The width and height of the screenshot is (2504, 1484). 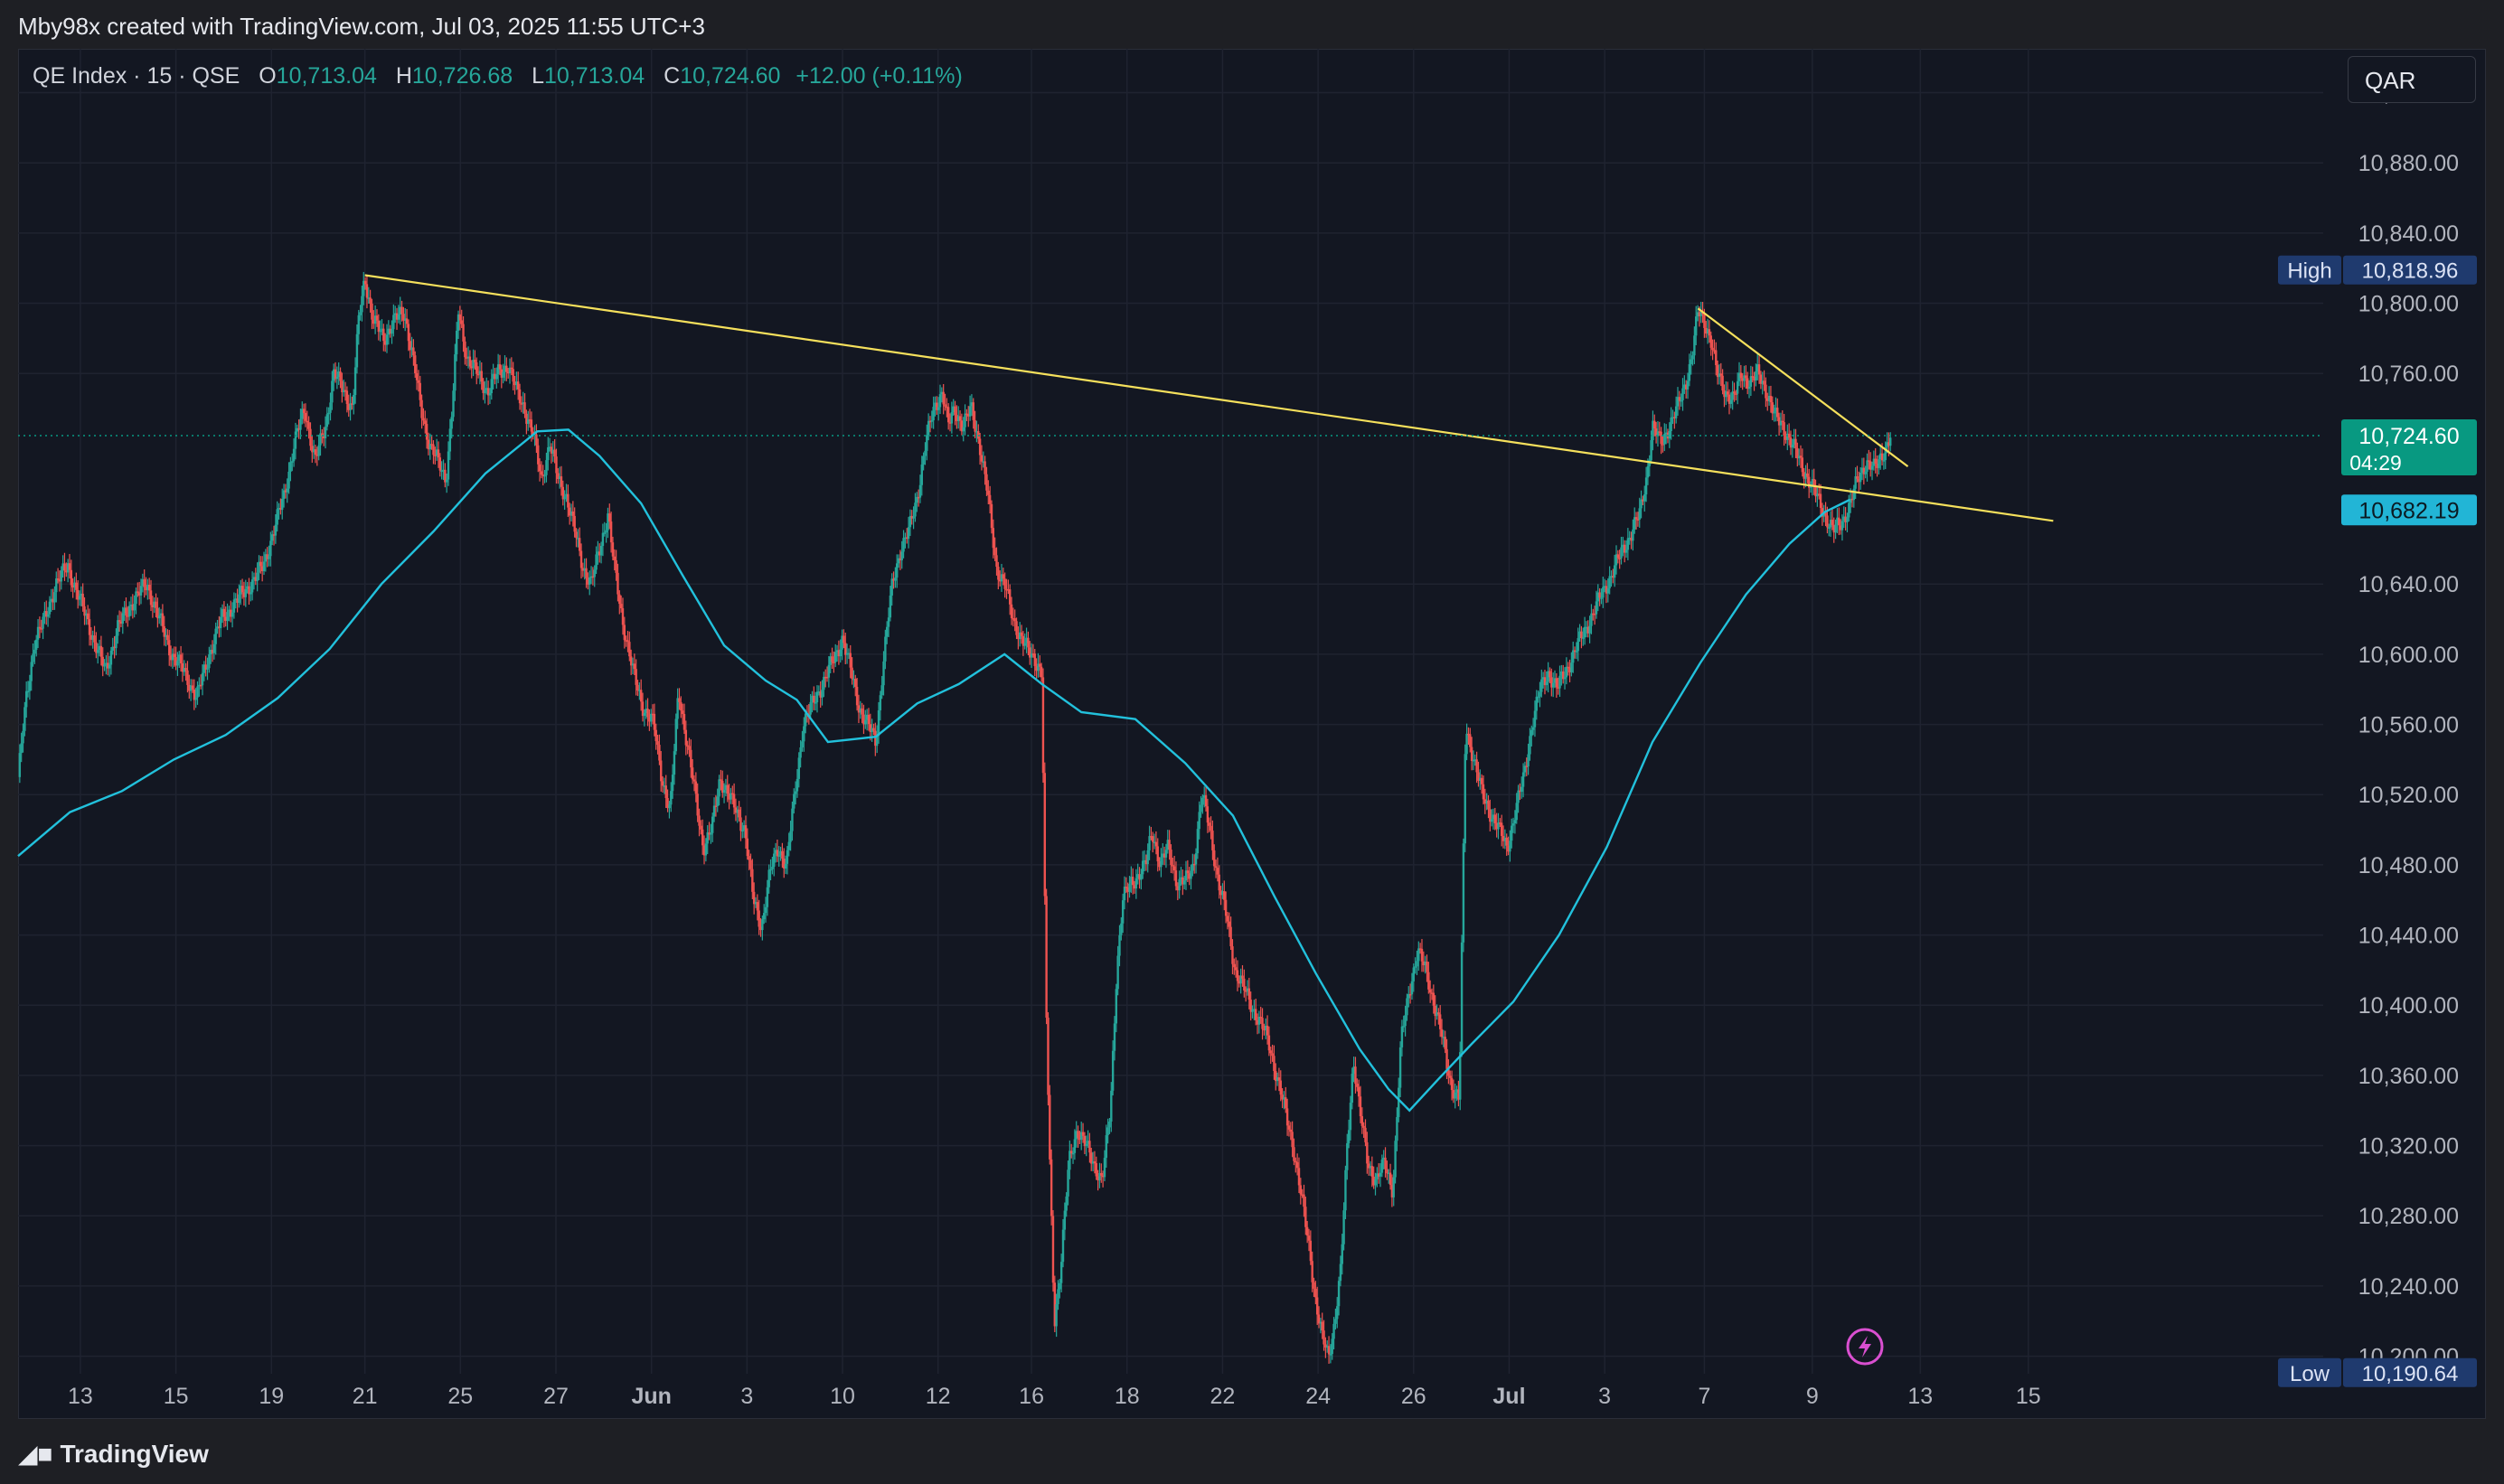 I want to click on x-tick-label: 24, so click(x=1318, y=1396).